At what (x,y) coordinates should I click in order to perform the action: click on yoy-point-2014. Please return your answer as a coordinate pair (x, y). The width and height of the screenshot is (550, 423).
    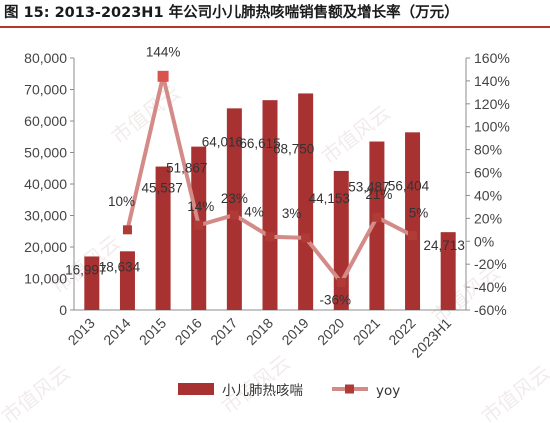
    Looking at the image, I should click on (127, 230).